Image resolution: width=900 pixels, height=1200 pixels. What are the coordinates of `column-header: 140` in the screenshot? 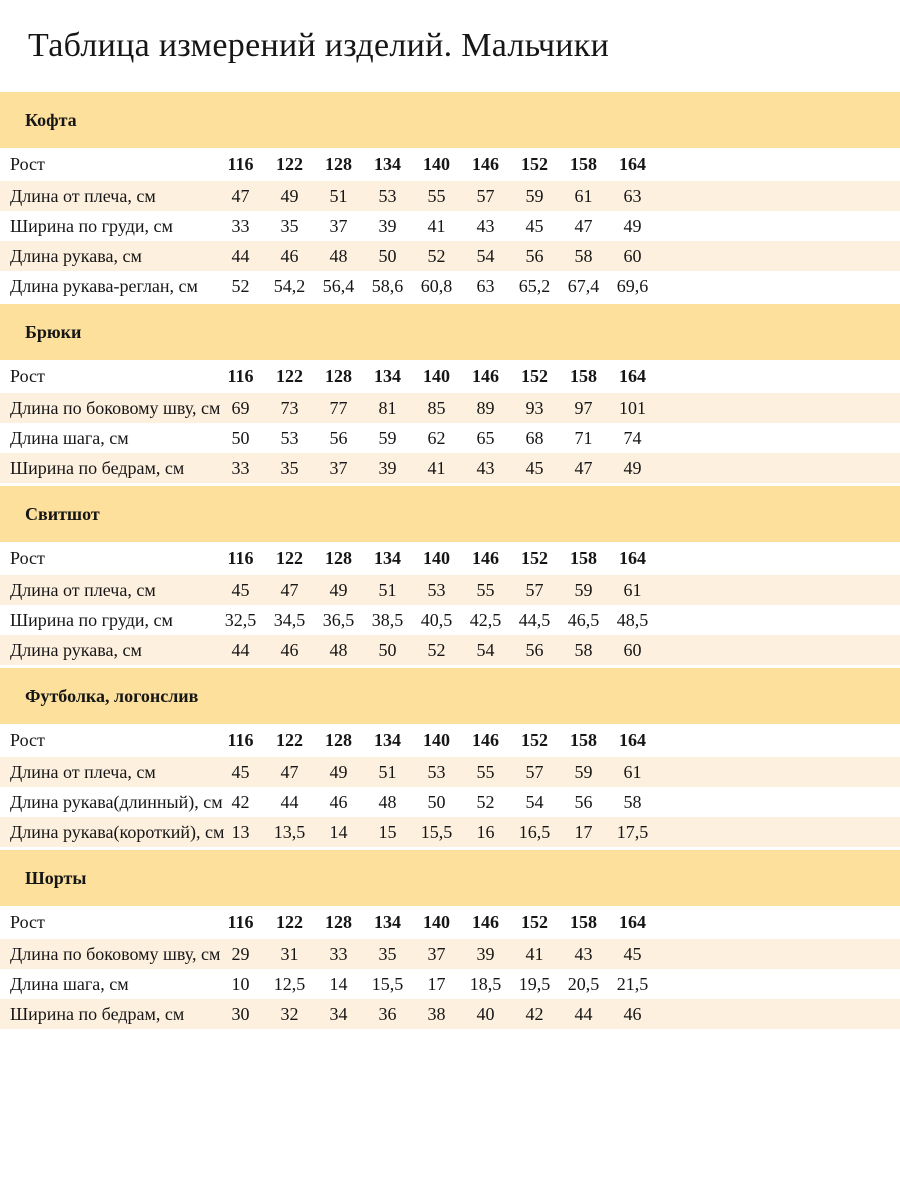 It's located at (436, 164).